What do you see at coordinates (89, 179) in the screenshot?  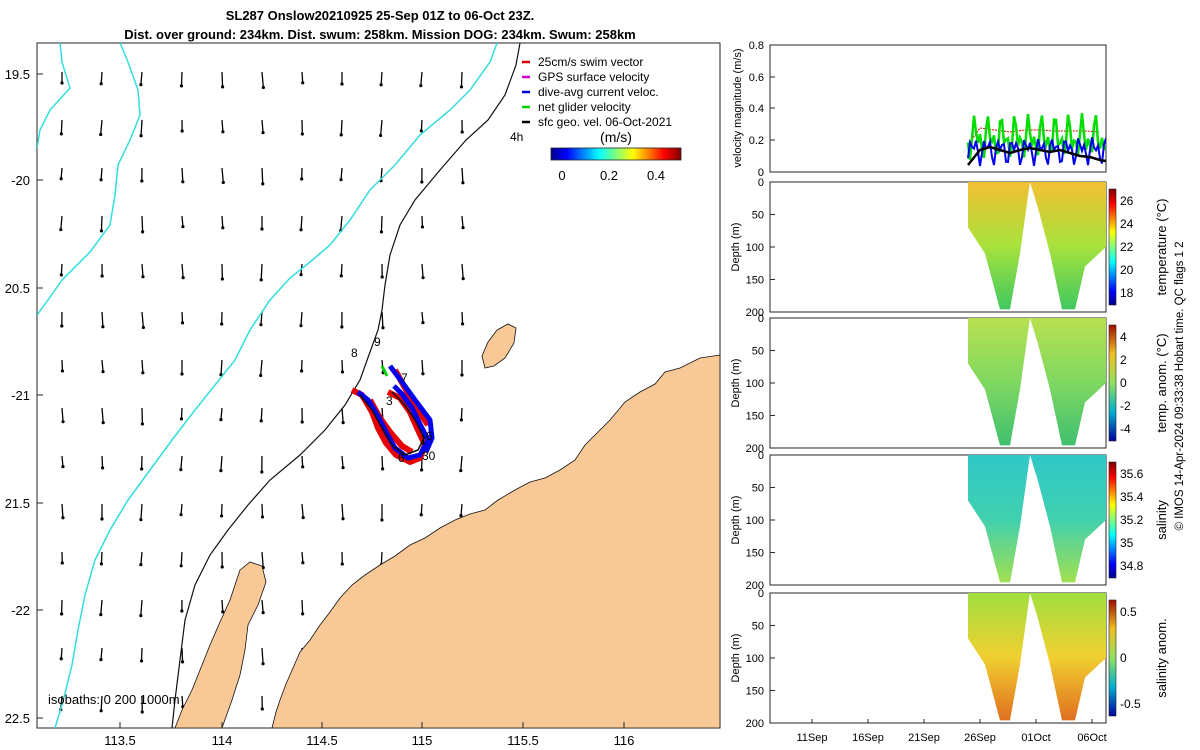 I see `isobath-1000m-b` at bounding box center [89, 179].